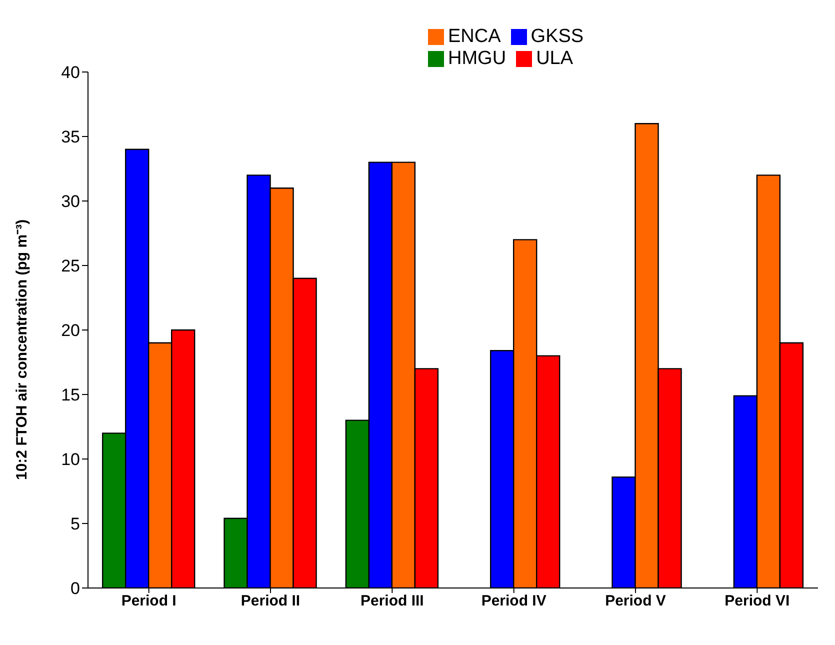  I want to click on y-tick-label: 35, so click(70, 137).